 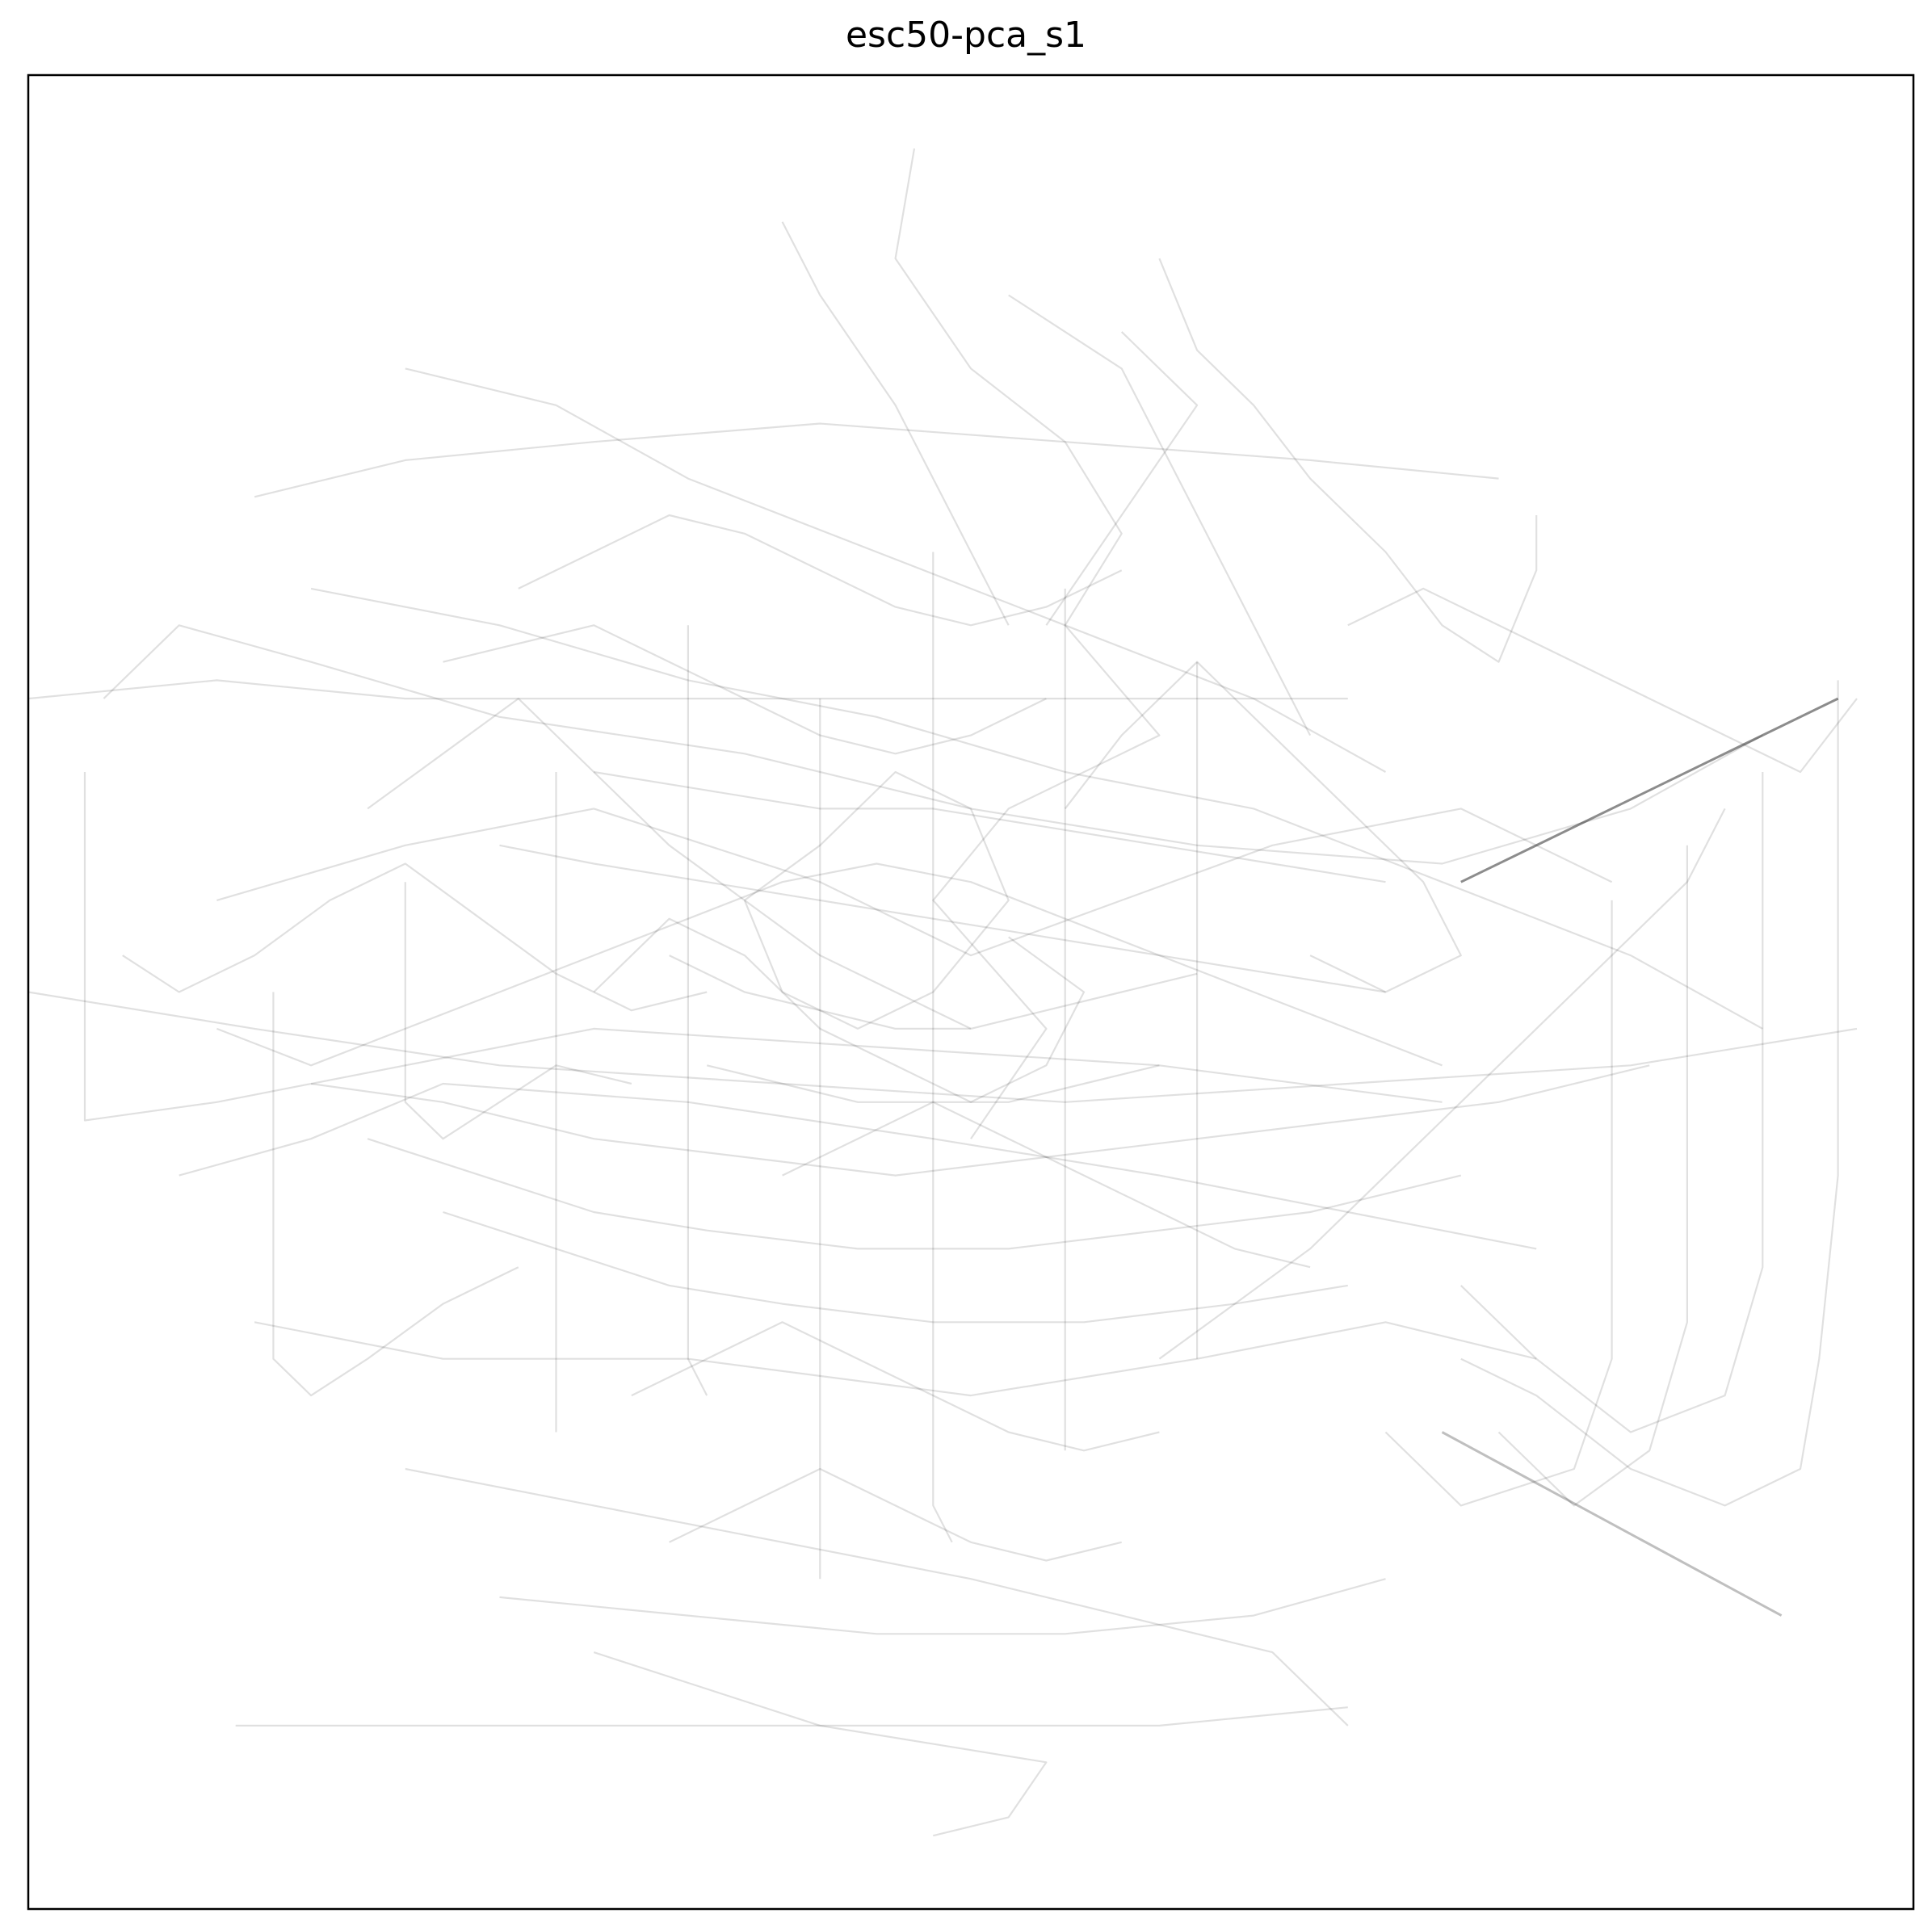 What do you see at coordinates (966, 35) in the screenshot?
I see `chart-title: esc50-pca_s1` at bounding box center [966, 35].